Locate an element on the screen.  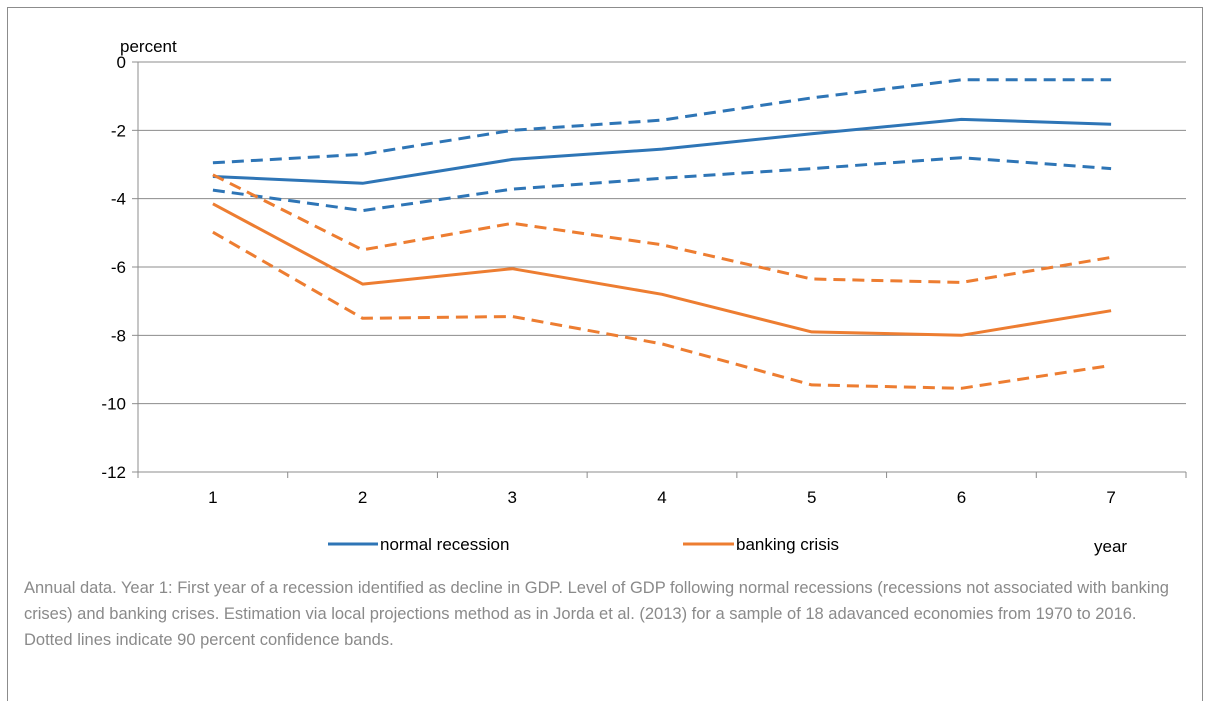
legend: normal recession banking crisis is located at coordinates (583, 544).